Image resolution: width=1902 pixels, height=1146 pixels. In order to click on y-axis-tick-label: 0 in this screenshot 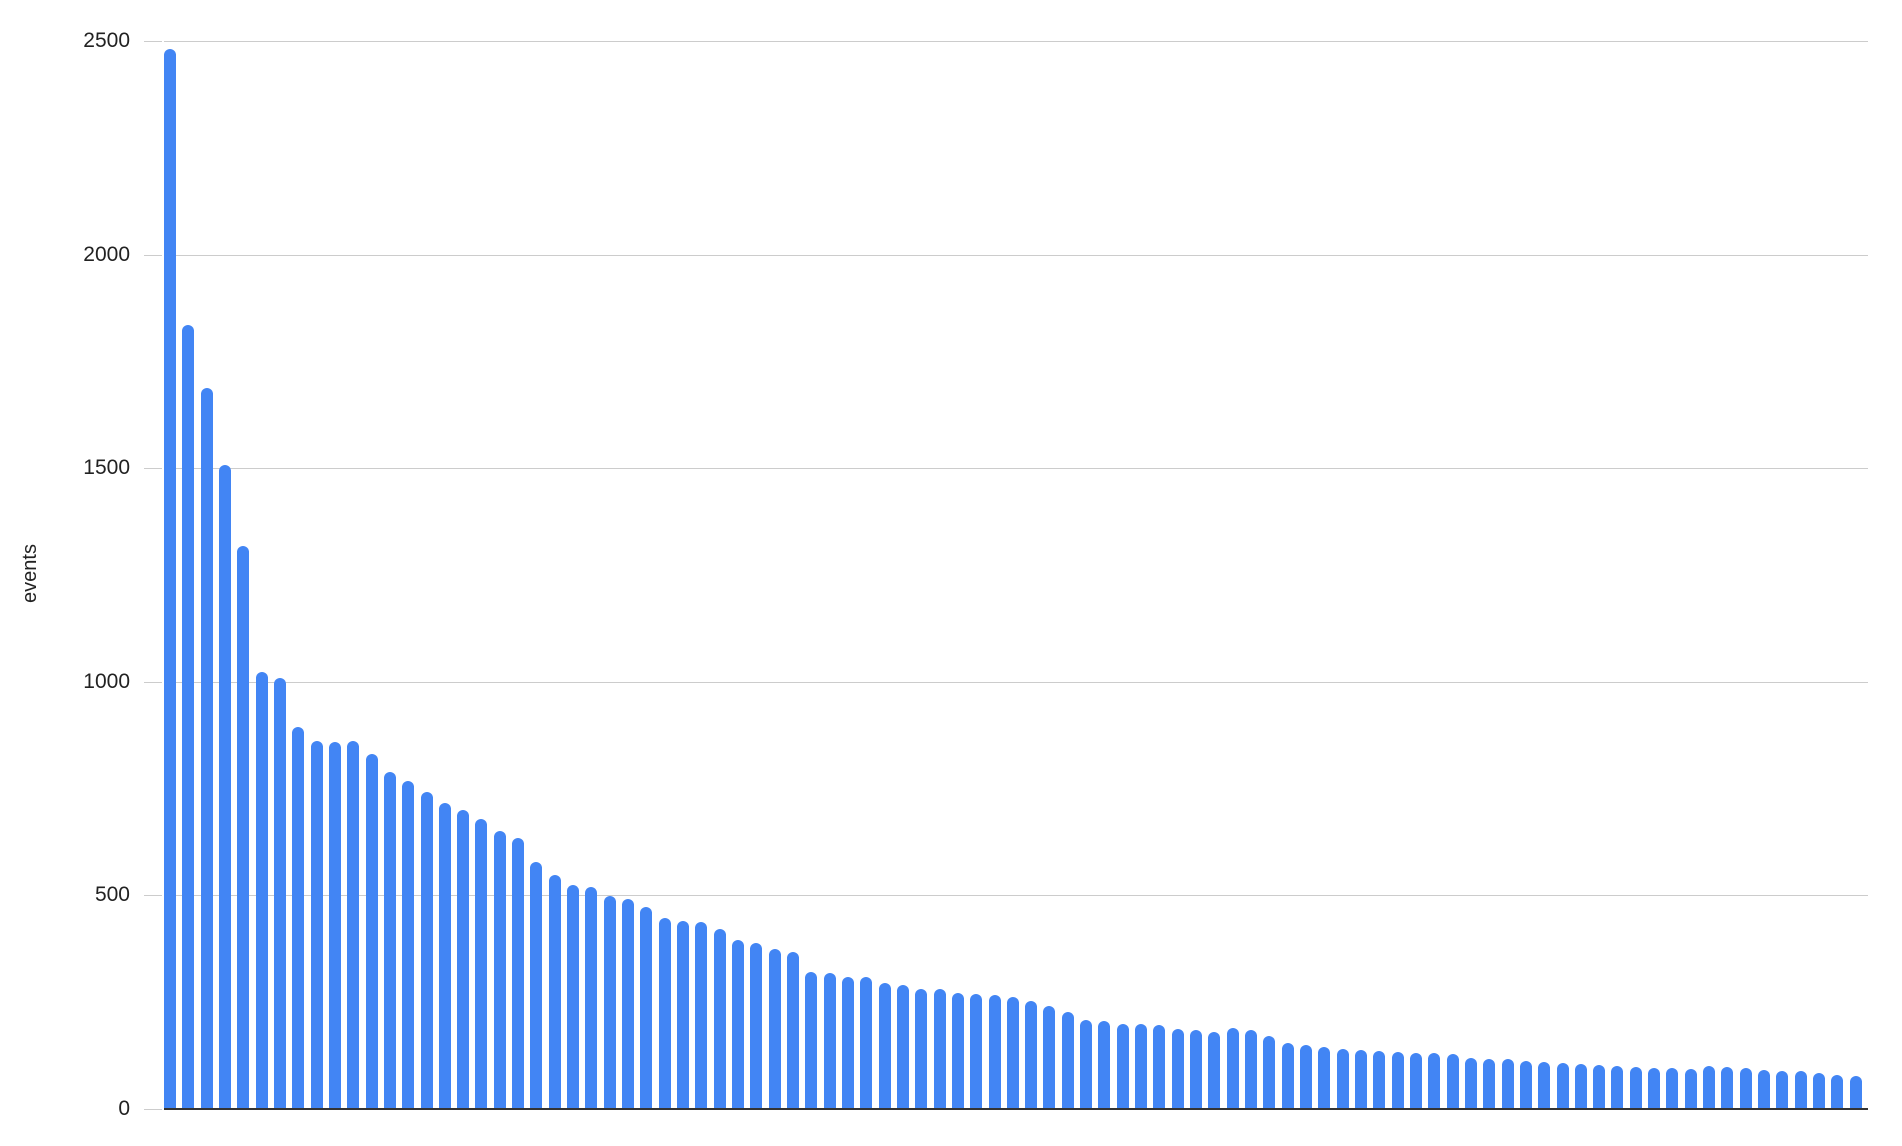, I will do `click(124, 1108)`.